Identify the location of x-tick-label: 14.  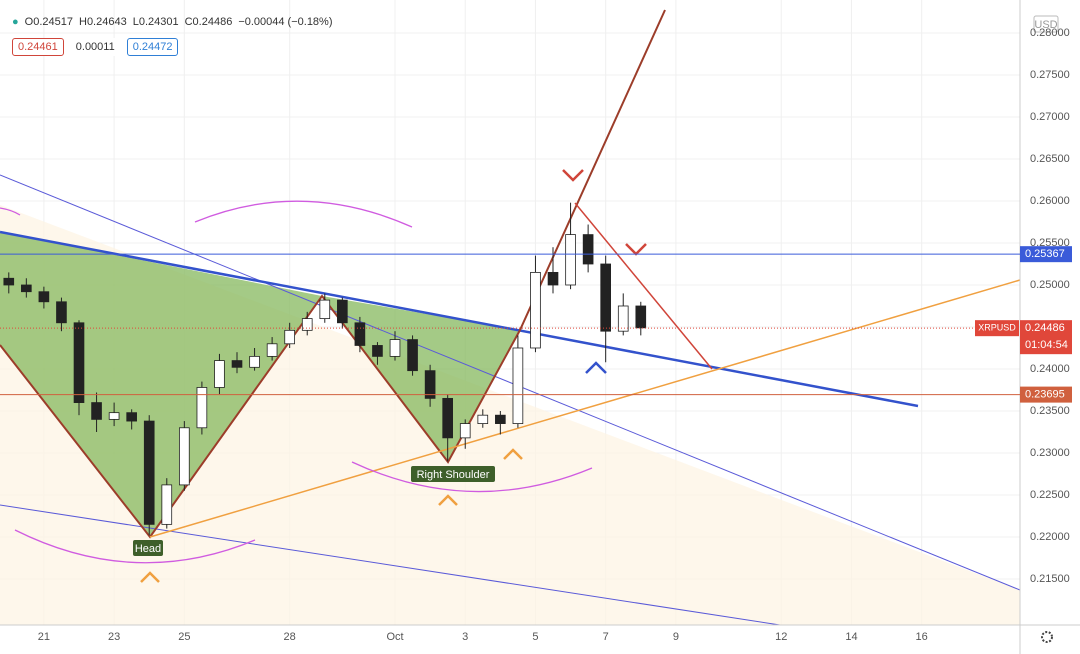
(851, 637).